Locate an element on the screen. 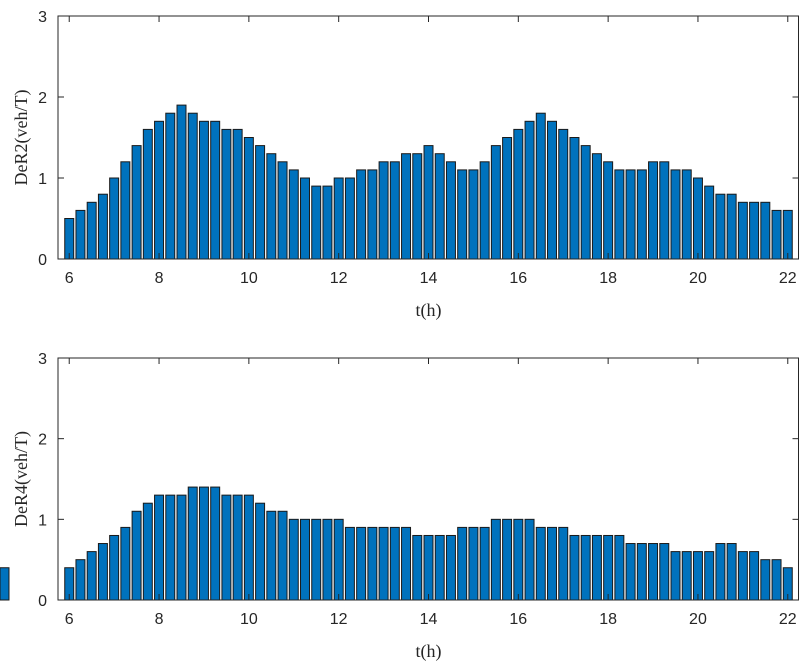  x-tick-label: 6 is located at coordinates (69, 278).